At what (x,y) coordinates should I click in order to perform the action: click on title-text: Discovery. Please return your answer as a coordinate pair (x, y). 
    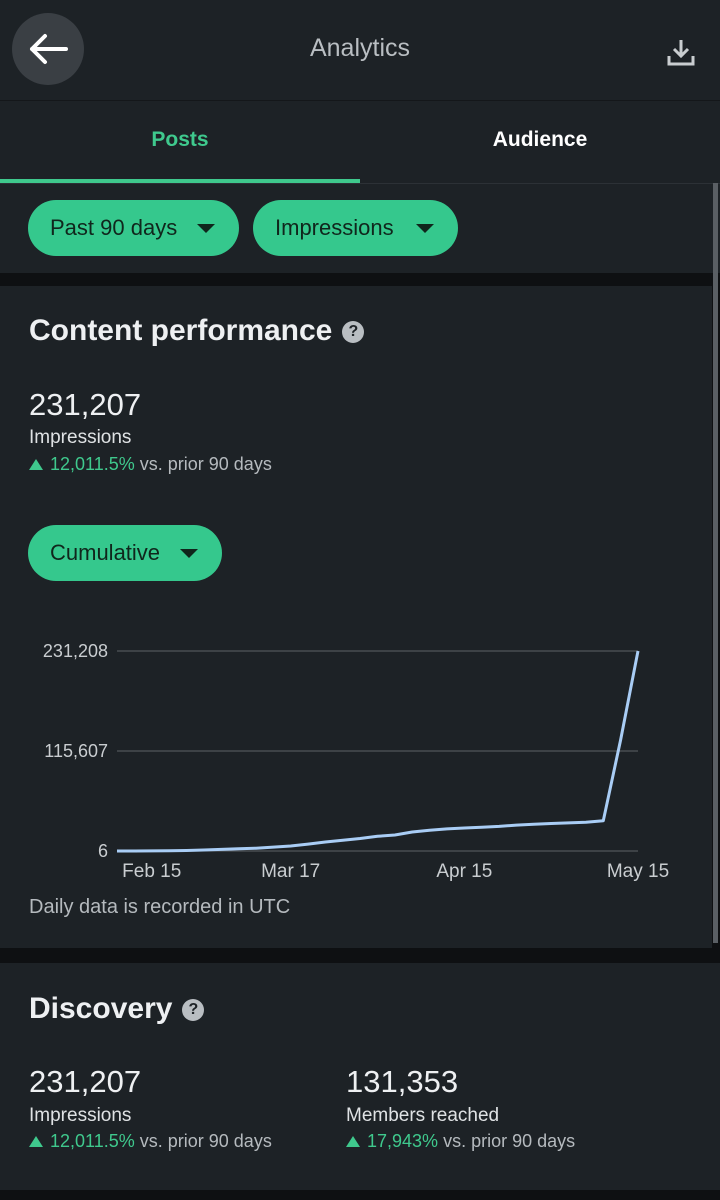
    Looking at the image, I should click on (101, 1008).